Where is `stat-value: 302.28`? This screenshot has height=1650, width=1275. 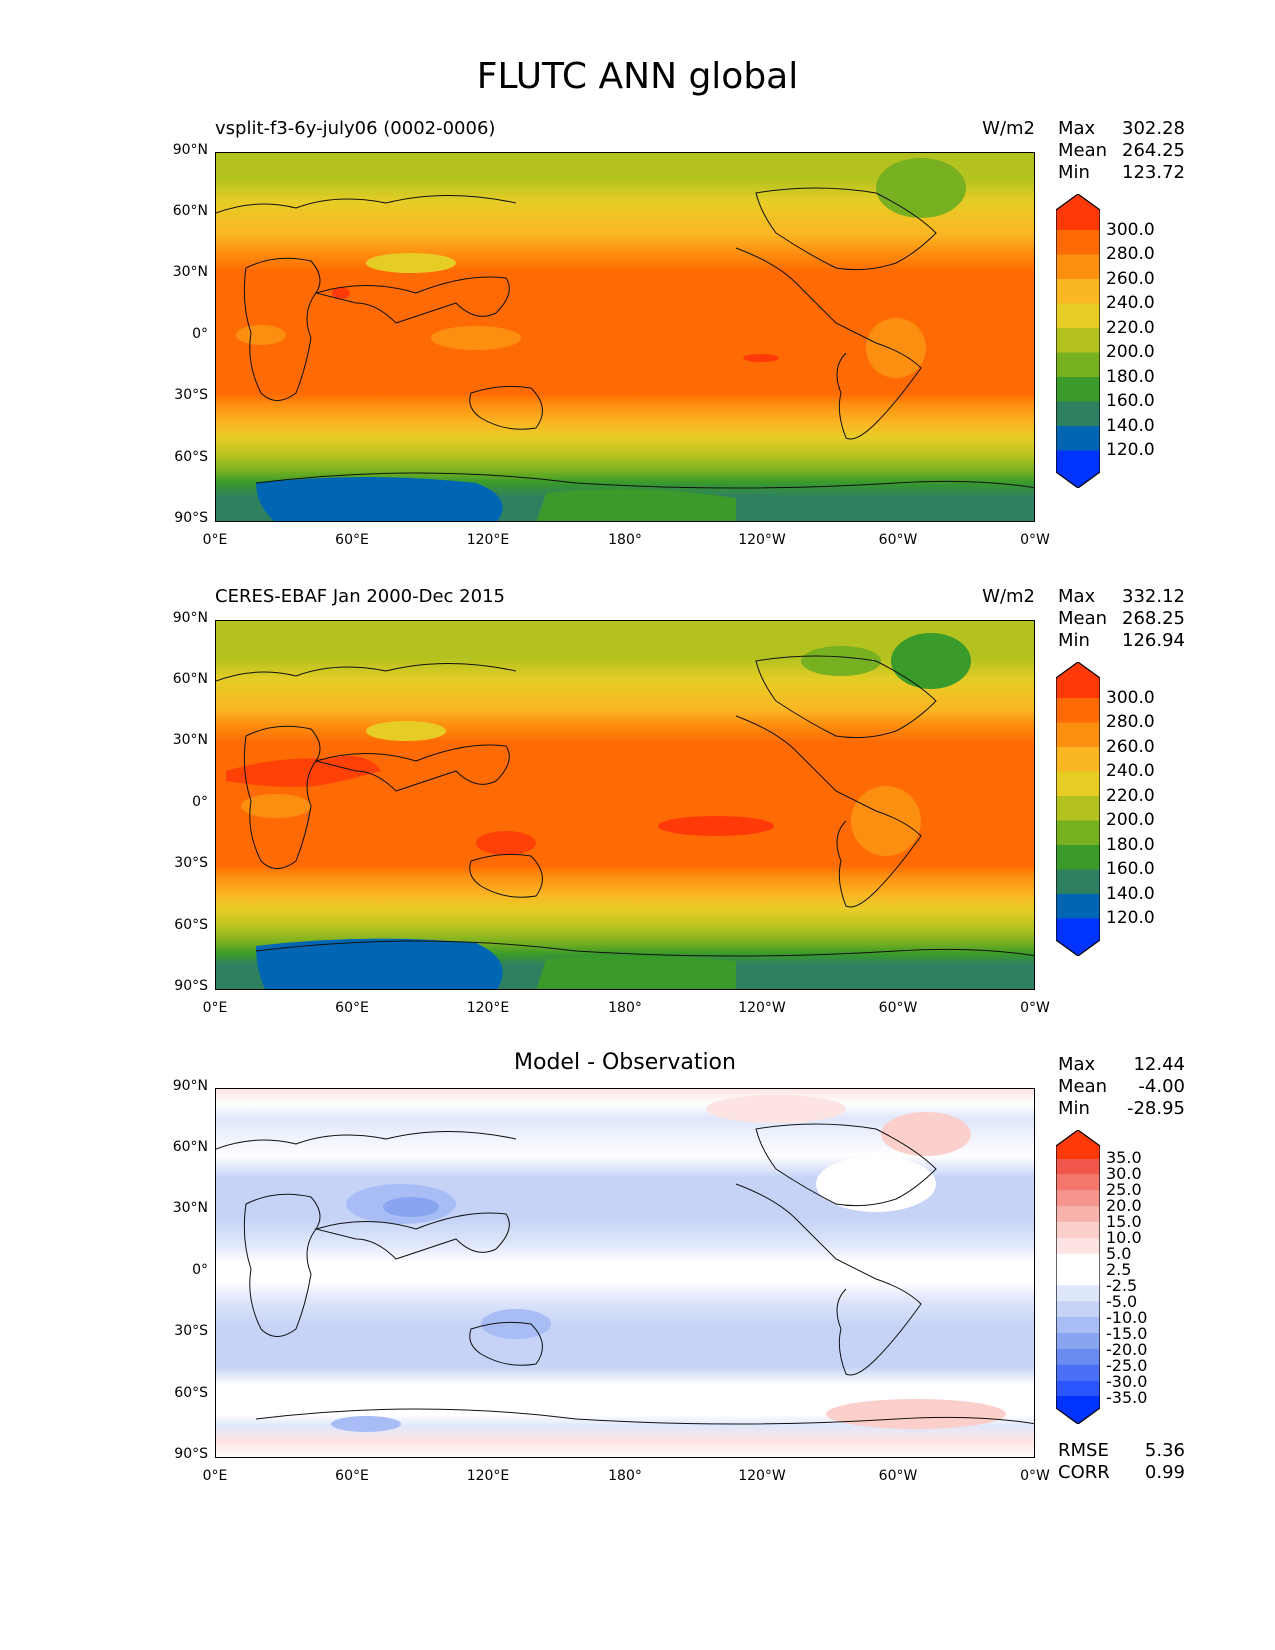 stat-value: 302.28 is located at coordinates (1153, 128).